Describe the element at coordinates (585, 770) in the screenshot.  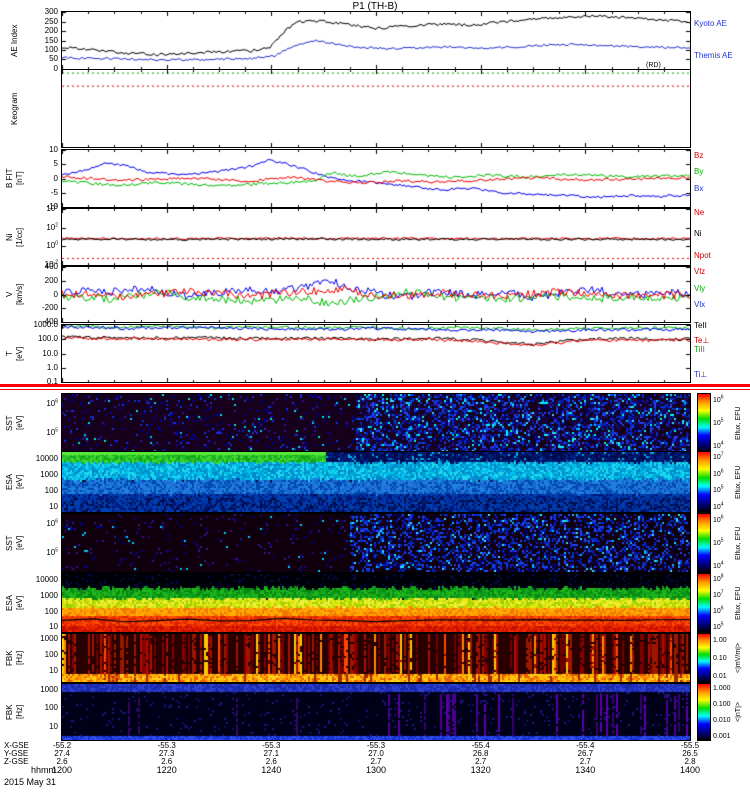
I see `xaxis-time-label: 1340` at that location.